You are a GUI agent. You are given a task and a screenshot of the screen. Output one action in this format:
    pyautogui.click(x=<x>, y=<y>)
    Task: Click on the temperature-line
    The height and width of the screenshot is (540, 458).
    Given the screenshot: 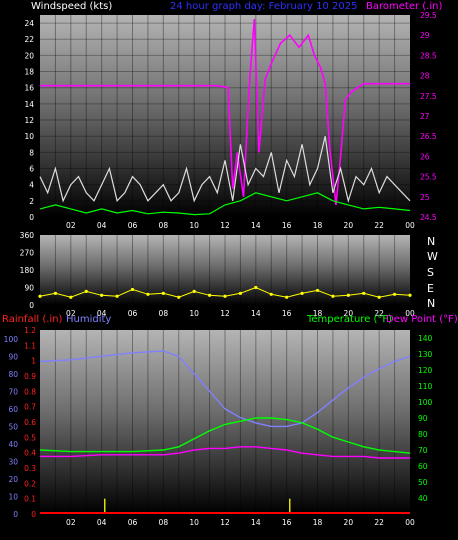 What is the action you would take?
    pyautogui.click(x=225, y=435)
    